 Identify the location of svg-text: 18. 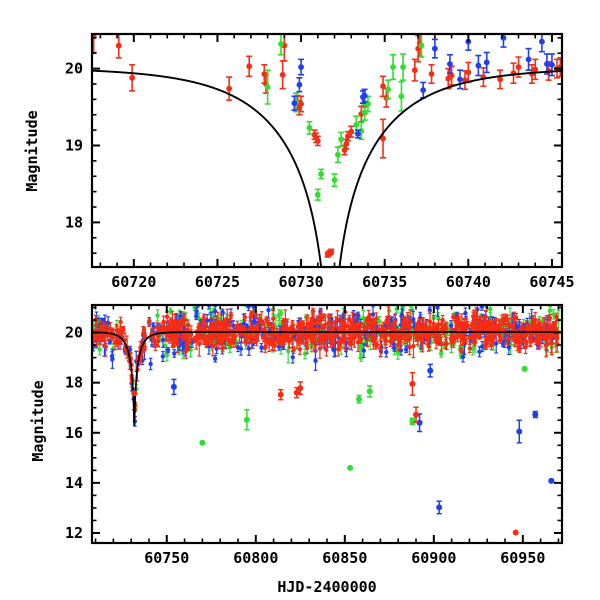
(74, 222).